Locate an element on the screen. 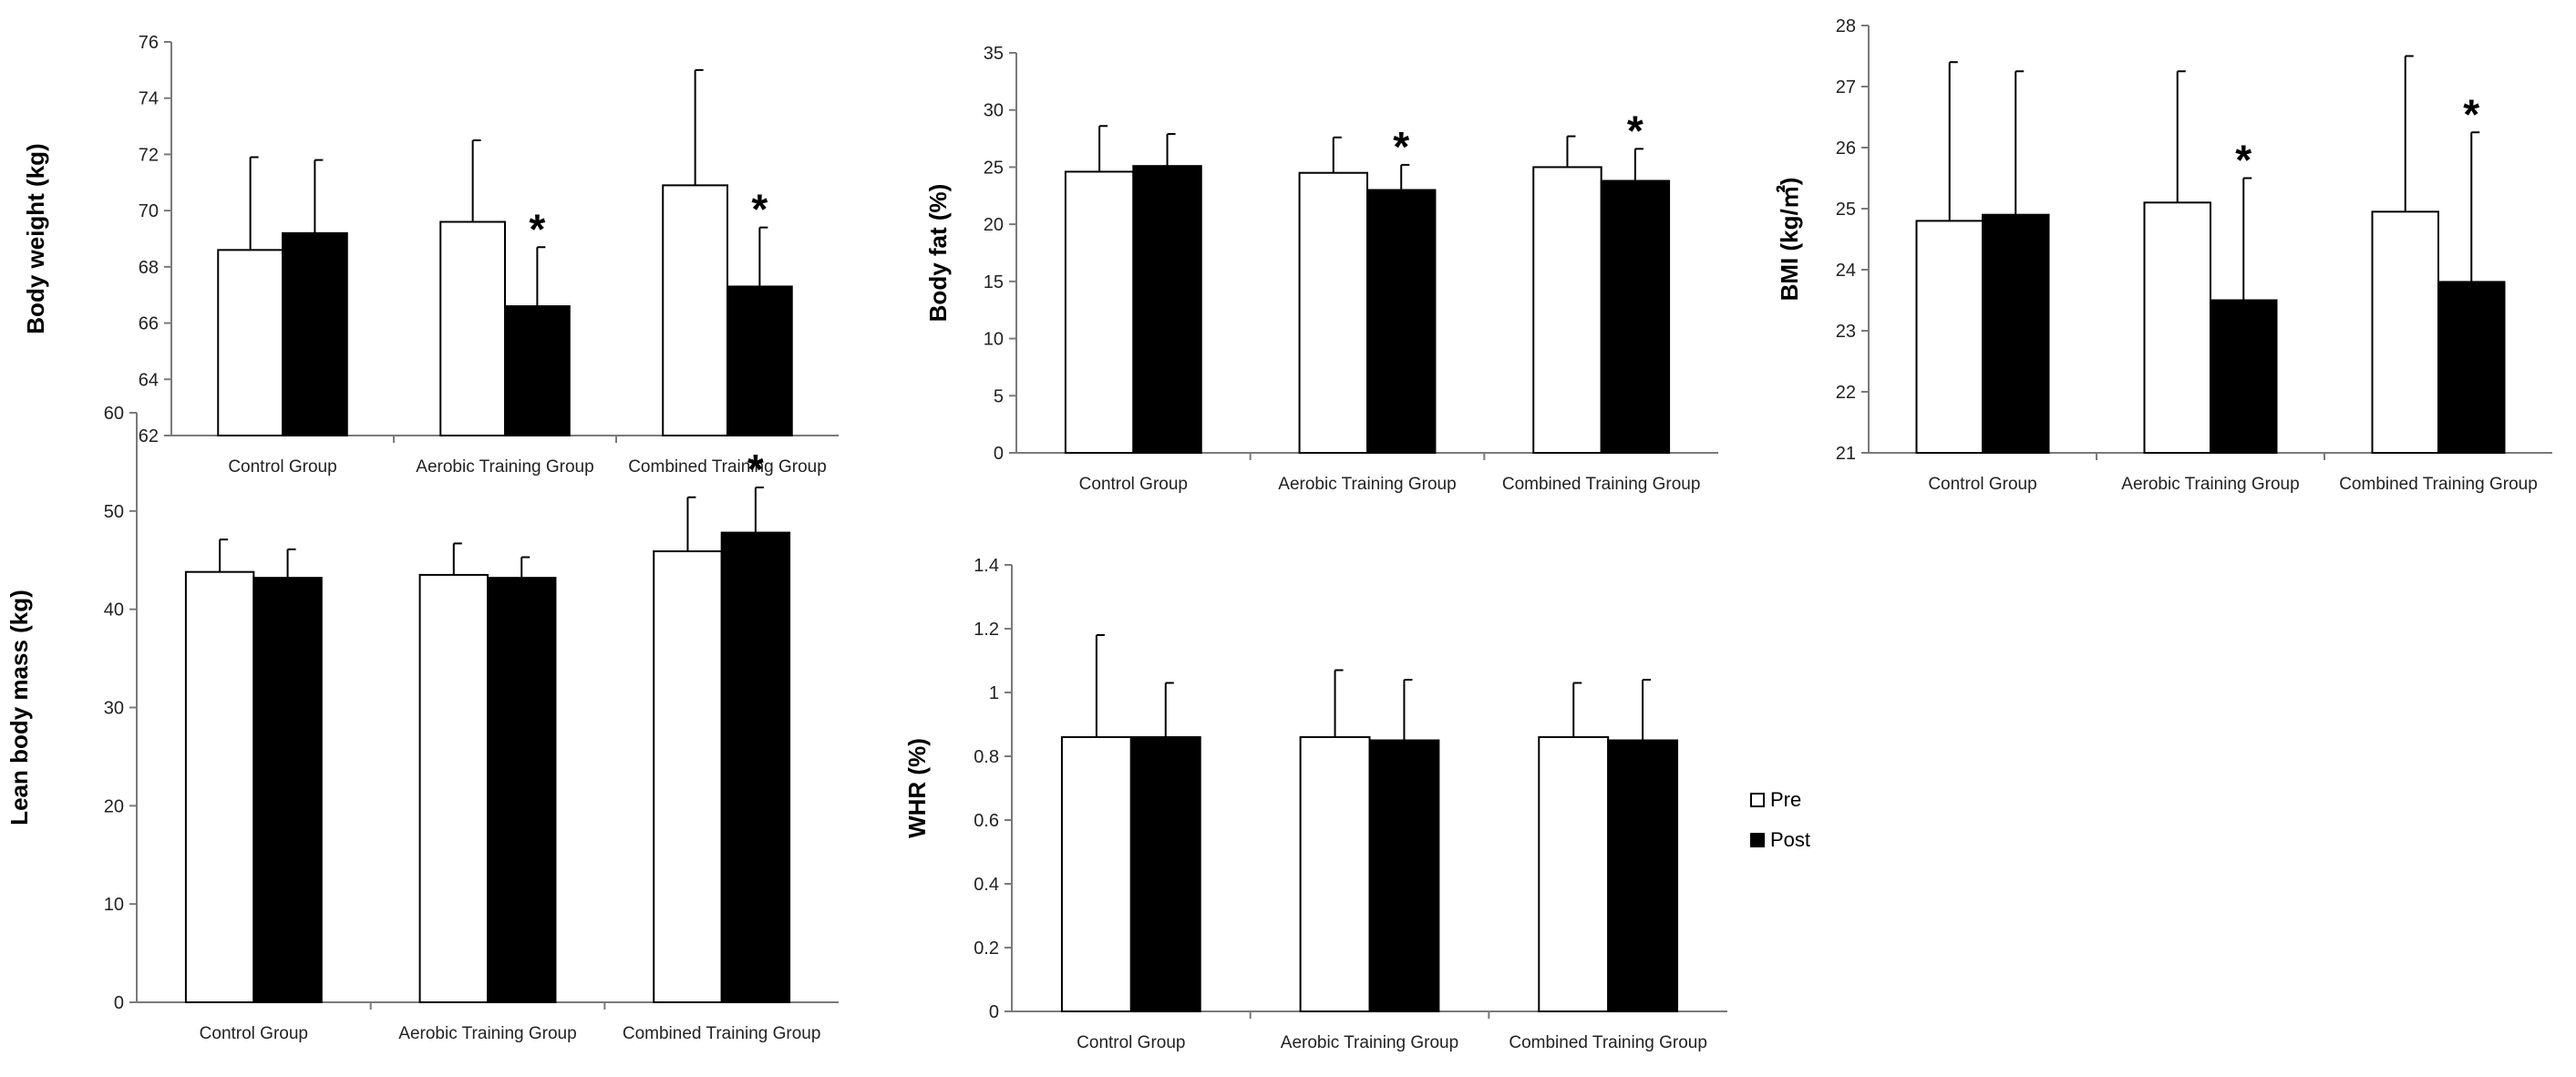 Image resolution: width=2576 pixels, height=1077 pixels. chart-2-category-label: Combined Training Group is located at coordinates (1601, 485).